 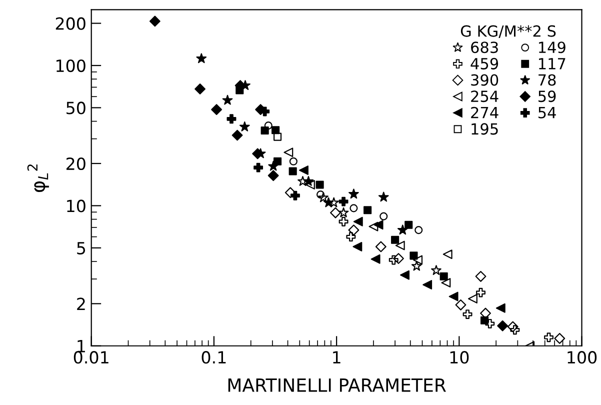 What do you see at coordinates (508, 31) in the screenshot?
I see `legend-title: G KG/M**2 S` at bounding box center [508, 31].